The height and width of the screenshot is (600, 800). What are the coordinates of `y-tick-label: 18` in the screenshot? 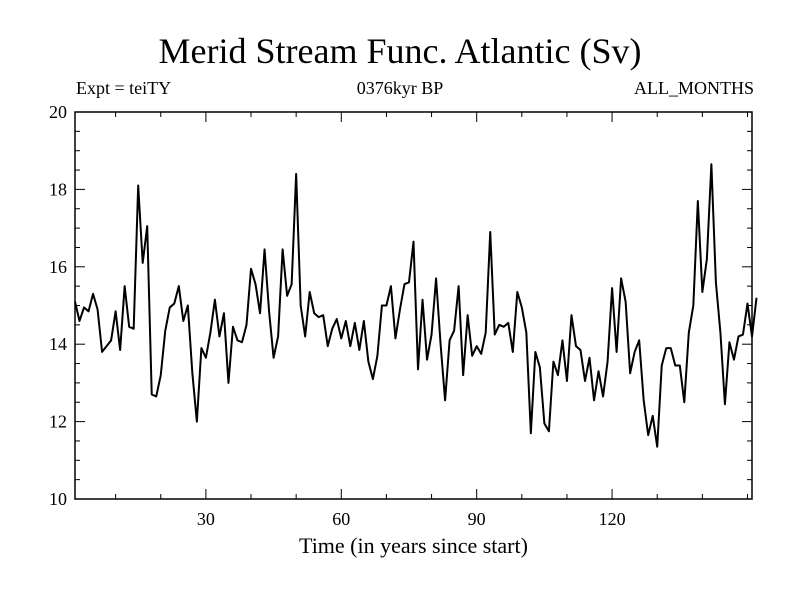 It's located at (58, 189).